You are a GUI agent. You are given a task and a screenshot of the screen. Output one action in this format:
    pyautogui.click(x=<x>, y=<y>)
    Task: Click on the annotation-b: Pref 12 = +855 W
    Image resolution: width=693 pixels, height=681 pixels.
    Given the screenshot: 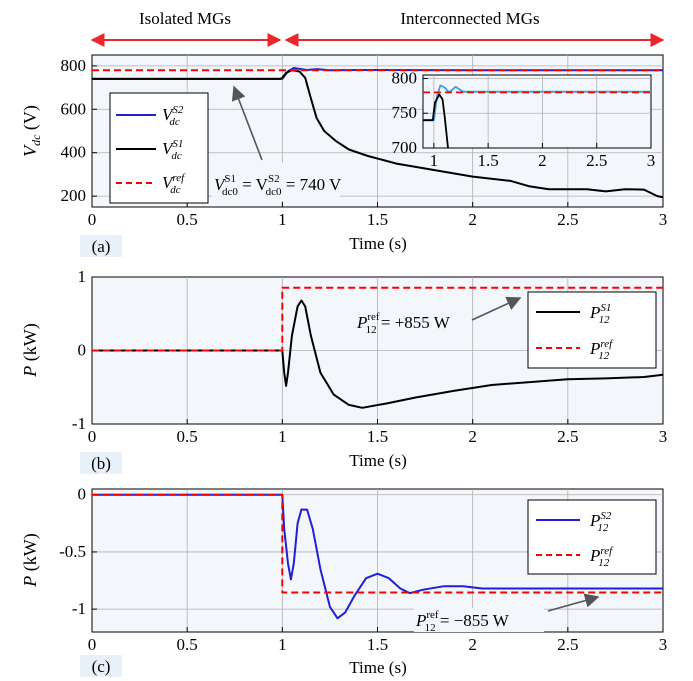 What is the action you would take?
    pyautogui.click(x=439, y=316)
    